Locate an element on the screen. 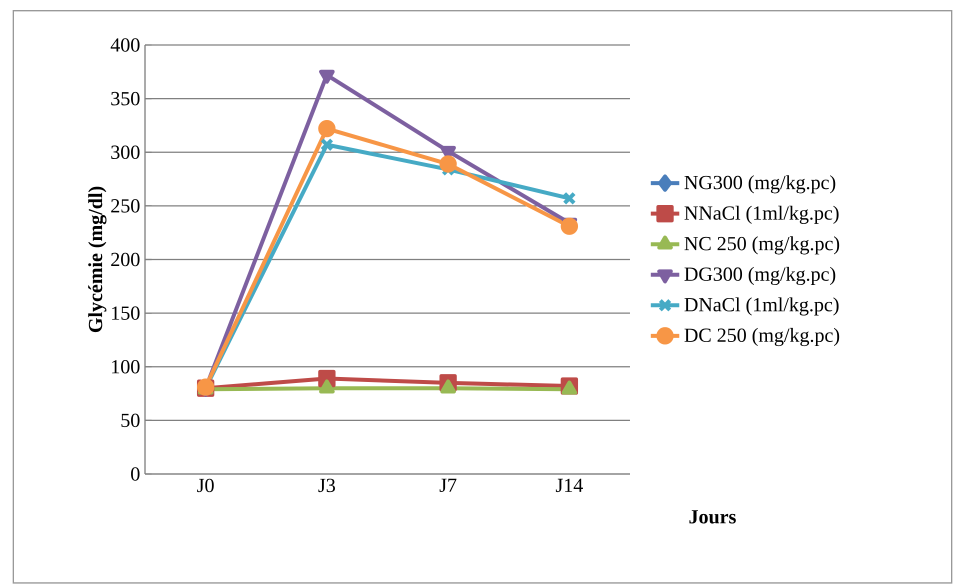 The image size is (957, 584). y-tick-label: 250 is located at coordinates (125, 206).